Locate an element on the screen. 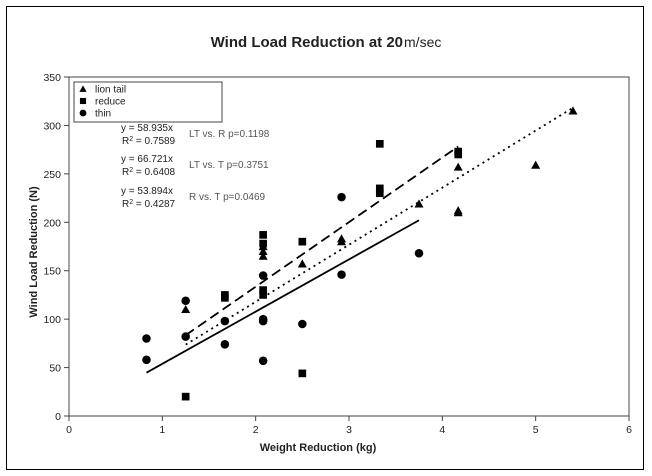 This screenshot has width=652, height=476. legend-label: thin is located at coordinates (103, 114).